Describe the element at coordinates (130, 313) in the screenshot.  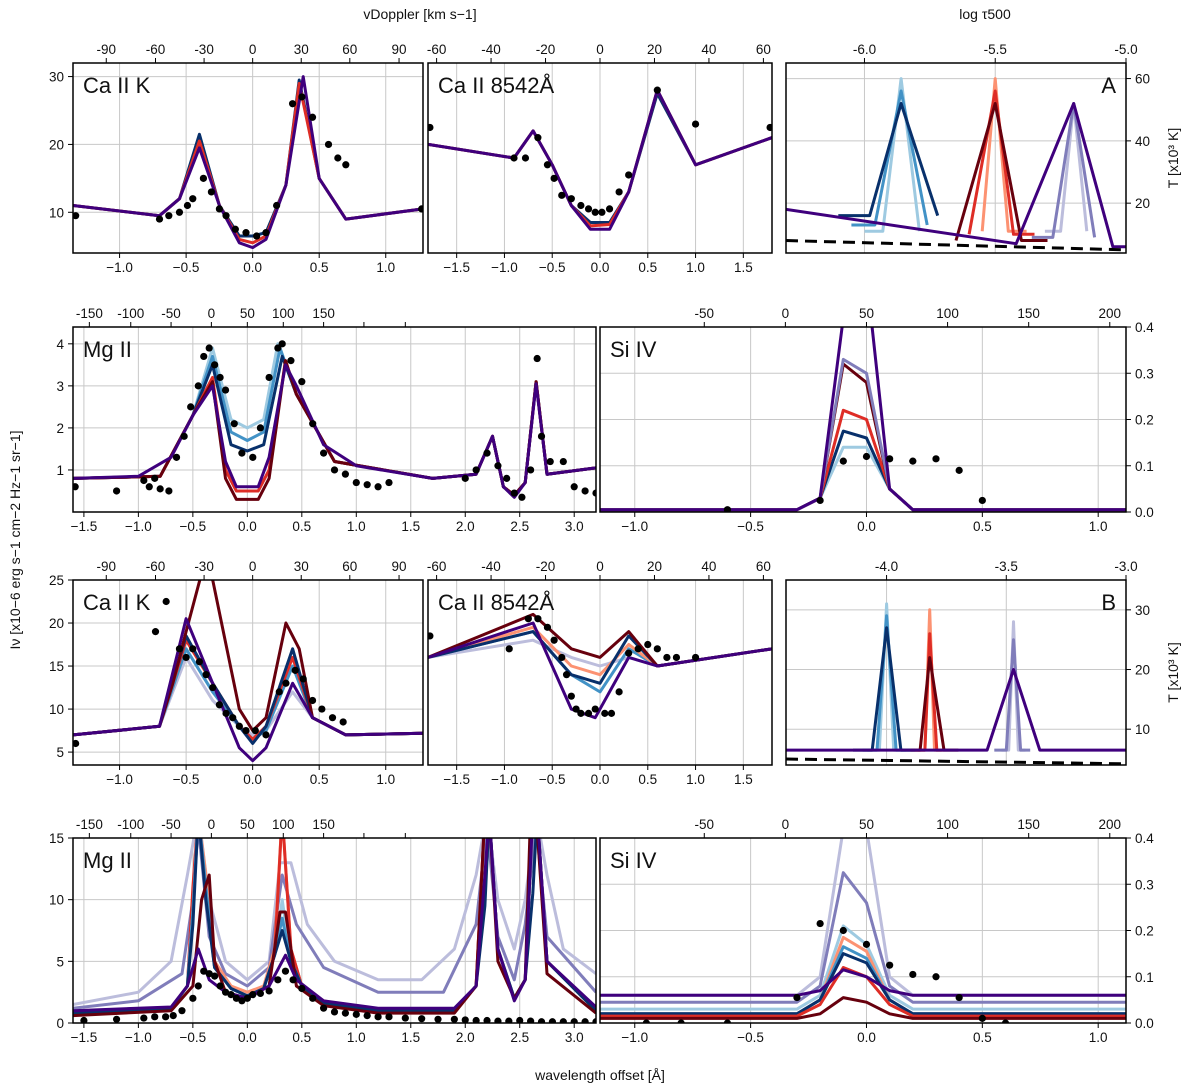
I see `top-tick-label: -100` at that location.